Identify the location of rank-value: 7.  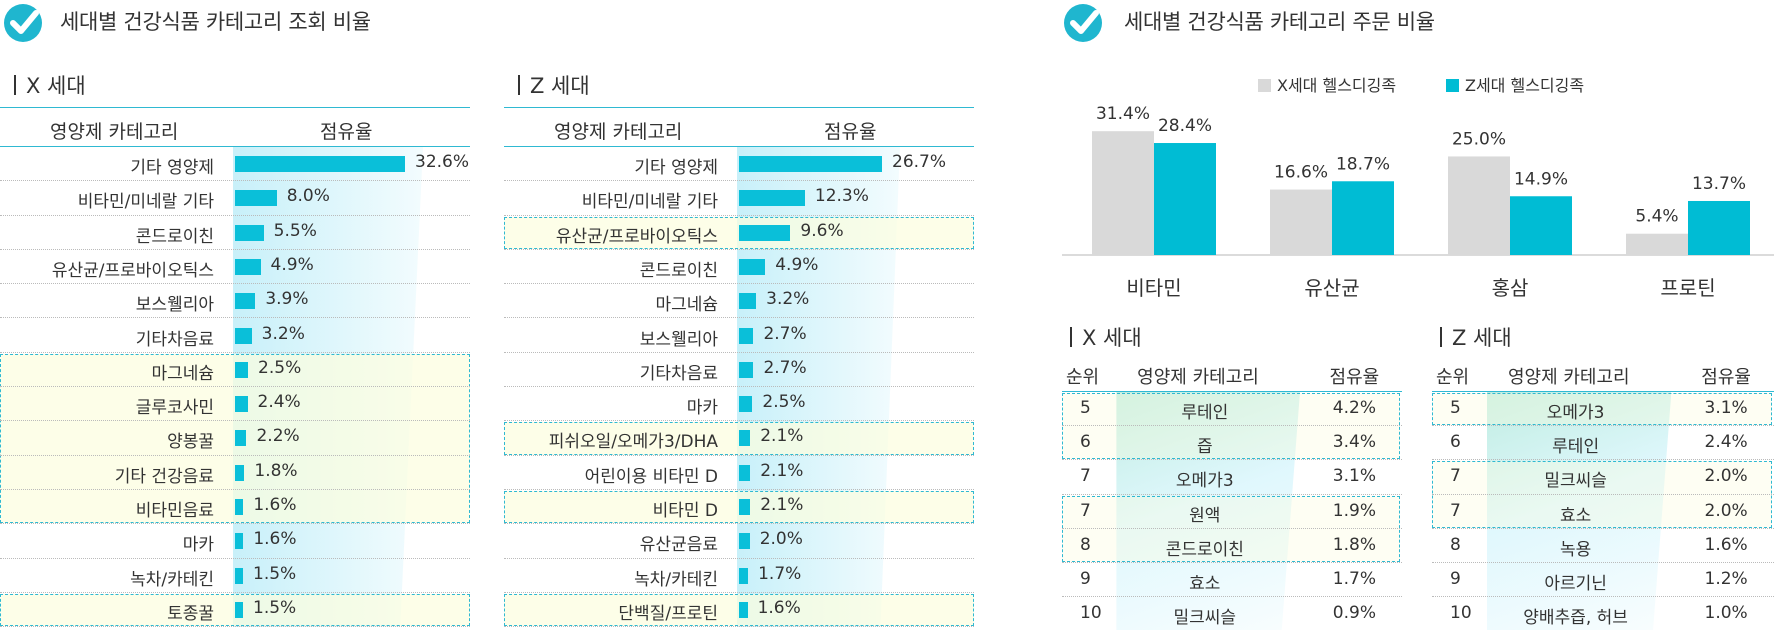
(1455, 476).